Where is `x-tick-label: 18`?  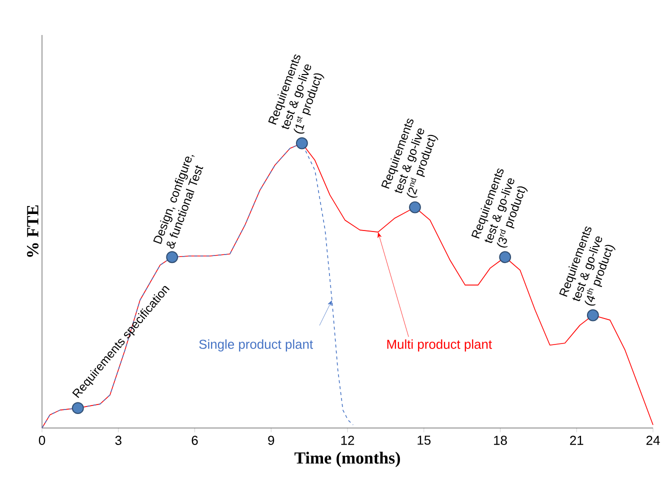
x-tick-label: 18 is located at coordinates (500, 440).